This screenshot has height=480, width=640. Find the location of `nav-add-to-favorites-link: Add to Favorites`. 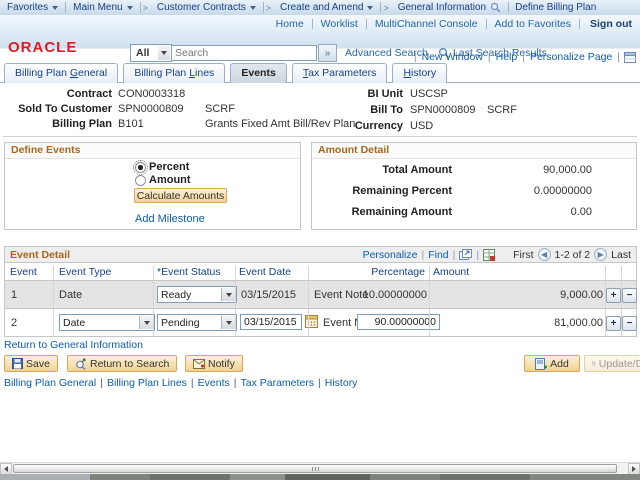

nav-add-to-favorites-link: Add to Favorites is located at coordinates (532, 24).